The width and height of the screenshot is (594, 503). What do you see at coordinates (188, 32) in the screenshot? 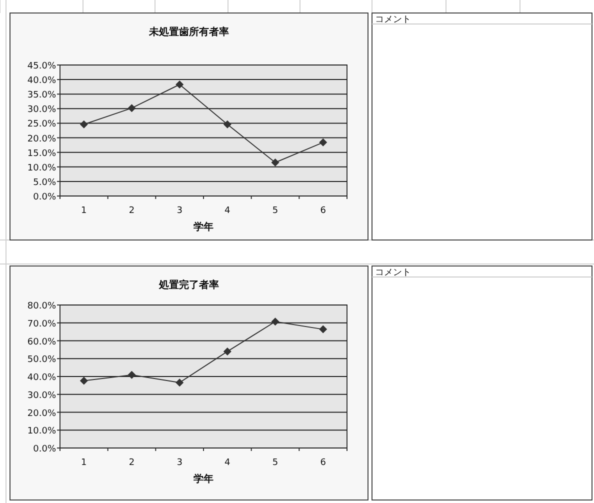
I see `chart-title: 未処置歯所有者率` at bounding box center [188, 32].